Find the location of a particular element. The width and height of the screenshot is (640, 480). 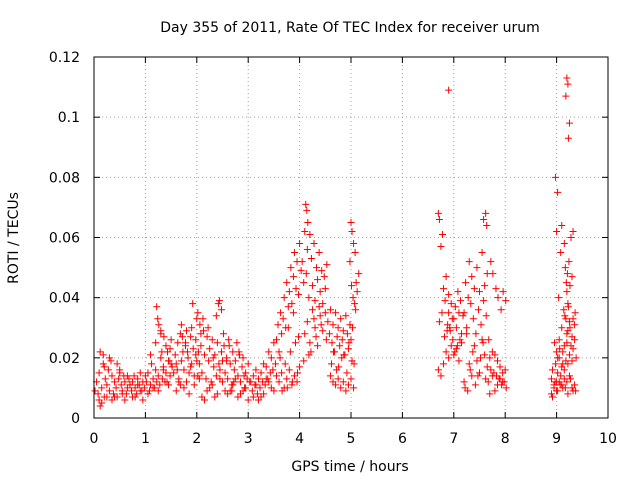

x-axis-label: GPS time / hours is located at coordinates (349, 467).